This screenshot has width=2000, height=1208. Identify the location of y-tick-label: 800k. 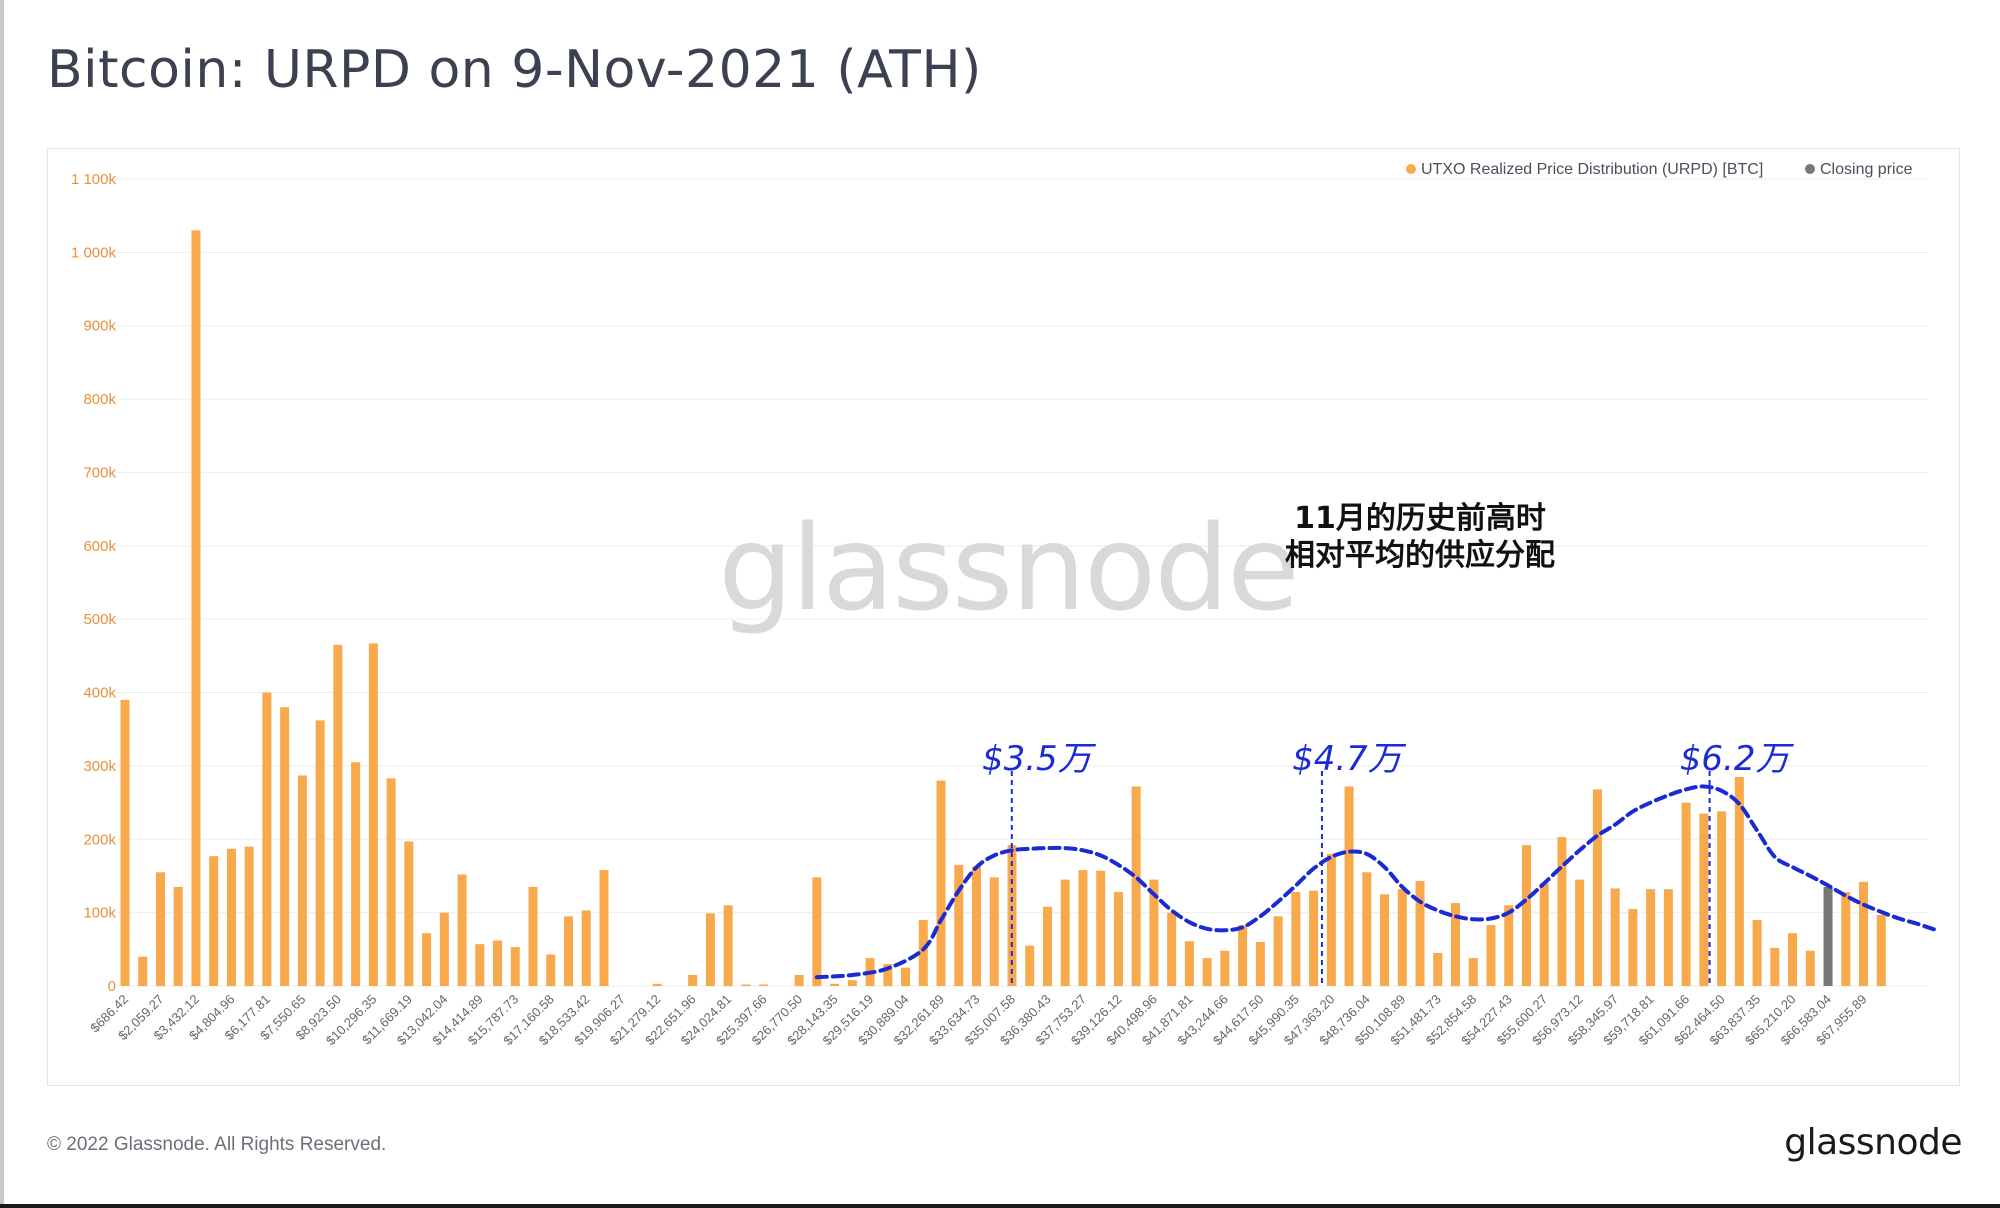
(99, 399).